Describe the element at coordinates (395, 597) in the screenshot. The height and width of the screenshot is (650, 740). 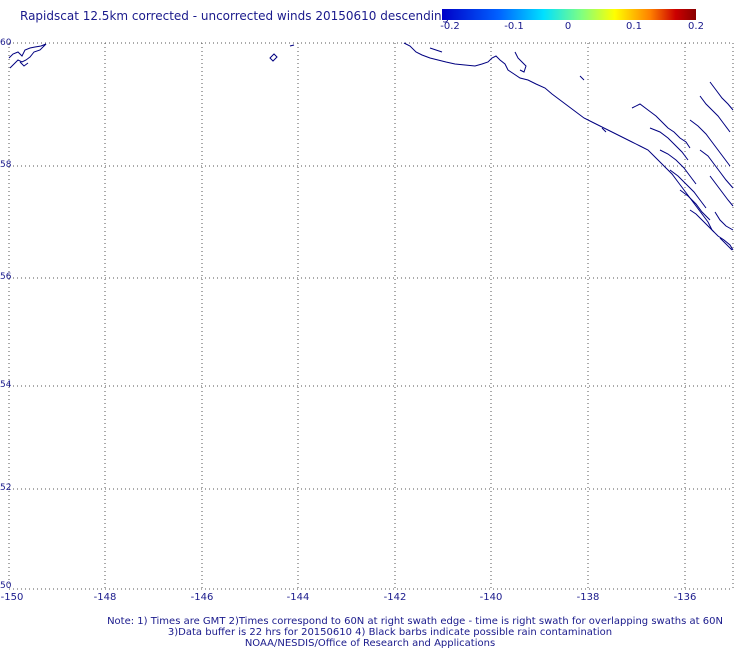
I see `x-tick-label: -142` at that location.